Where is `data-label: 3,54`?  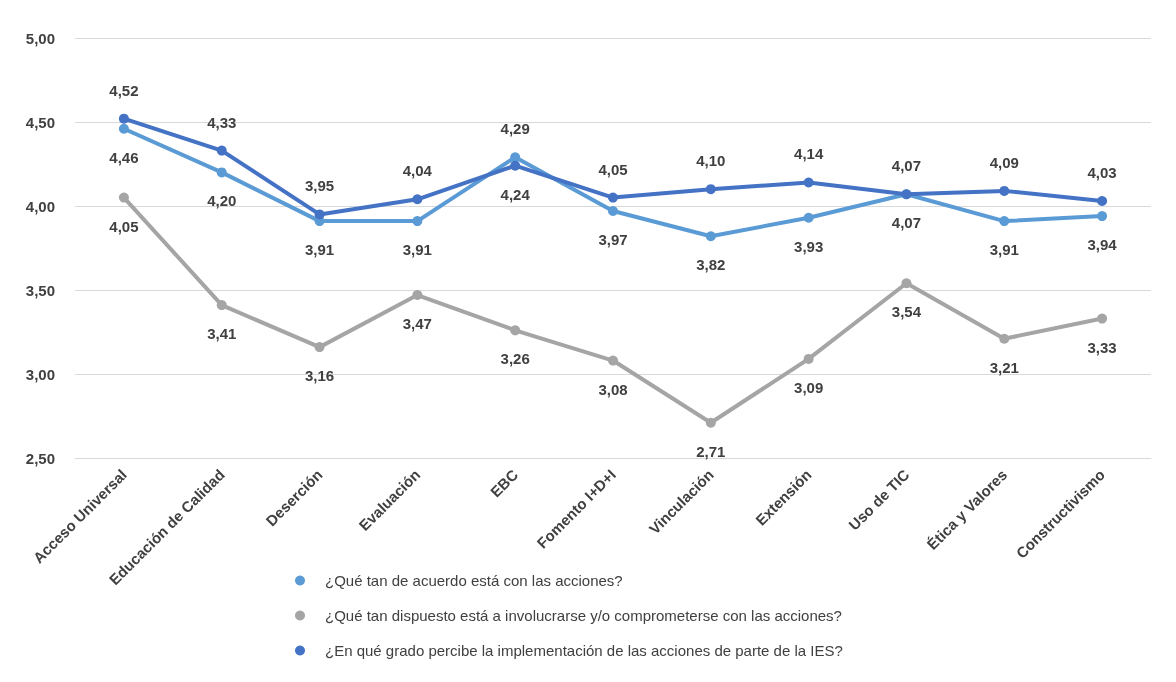
data-label: 3,54 is located at coordinates (906, 312).